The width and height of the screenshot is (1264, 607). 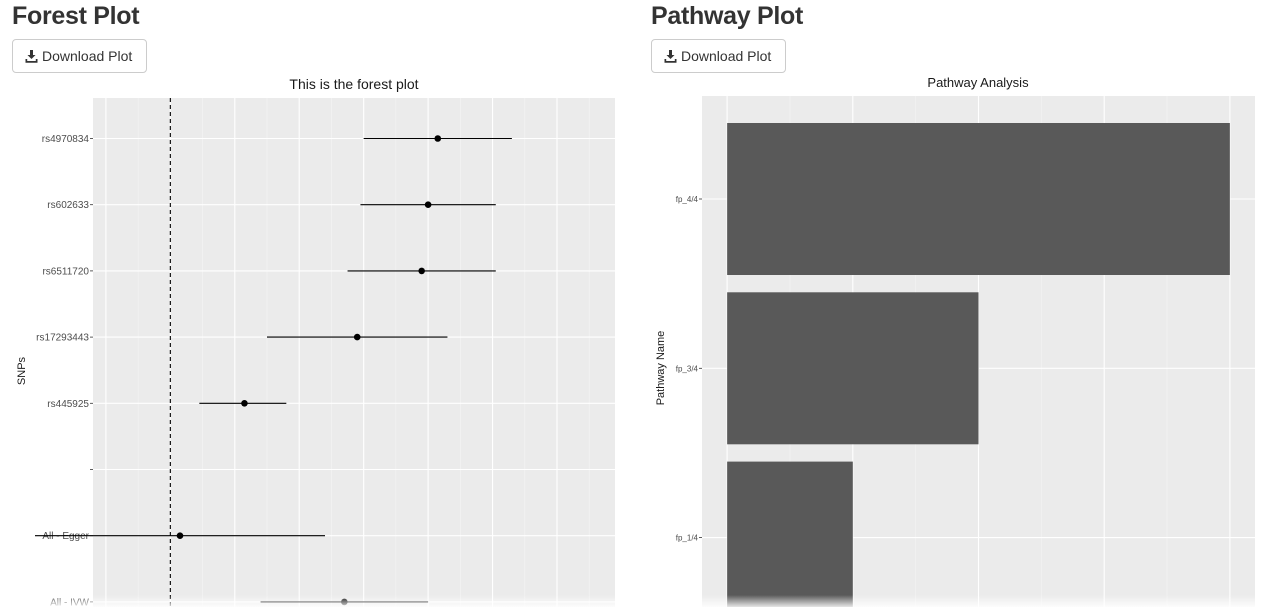 I want to click on forest-y-tick-label: rs602633, so click(x=68, y=205).